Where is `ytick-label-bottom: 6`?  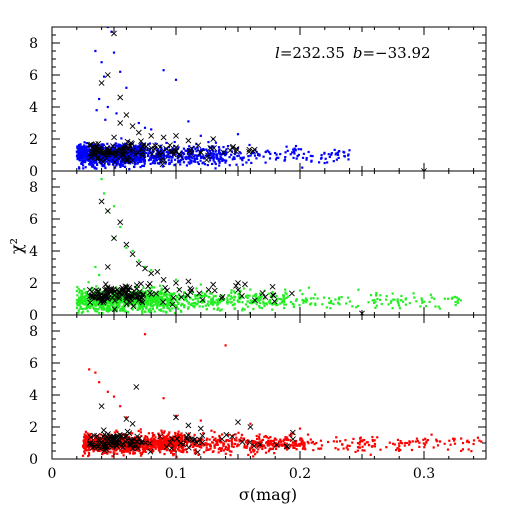 ytick-label-bottom: 6 is located at coordinates (33, 364).